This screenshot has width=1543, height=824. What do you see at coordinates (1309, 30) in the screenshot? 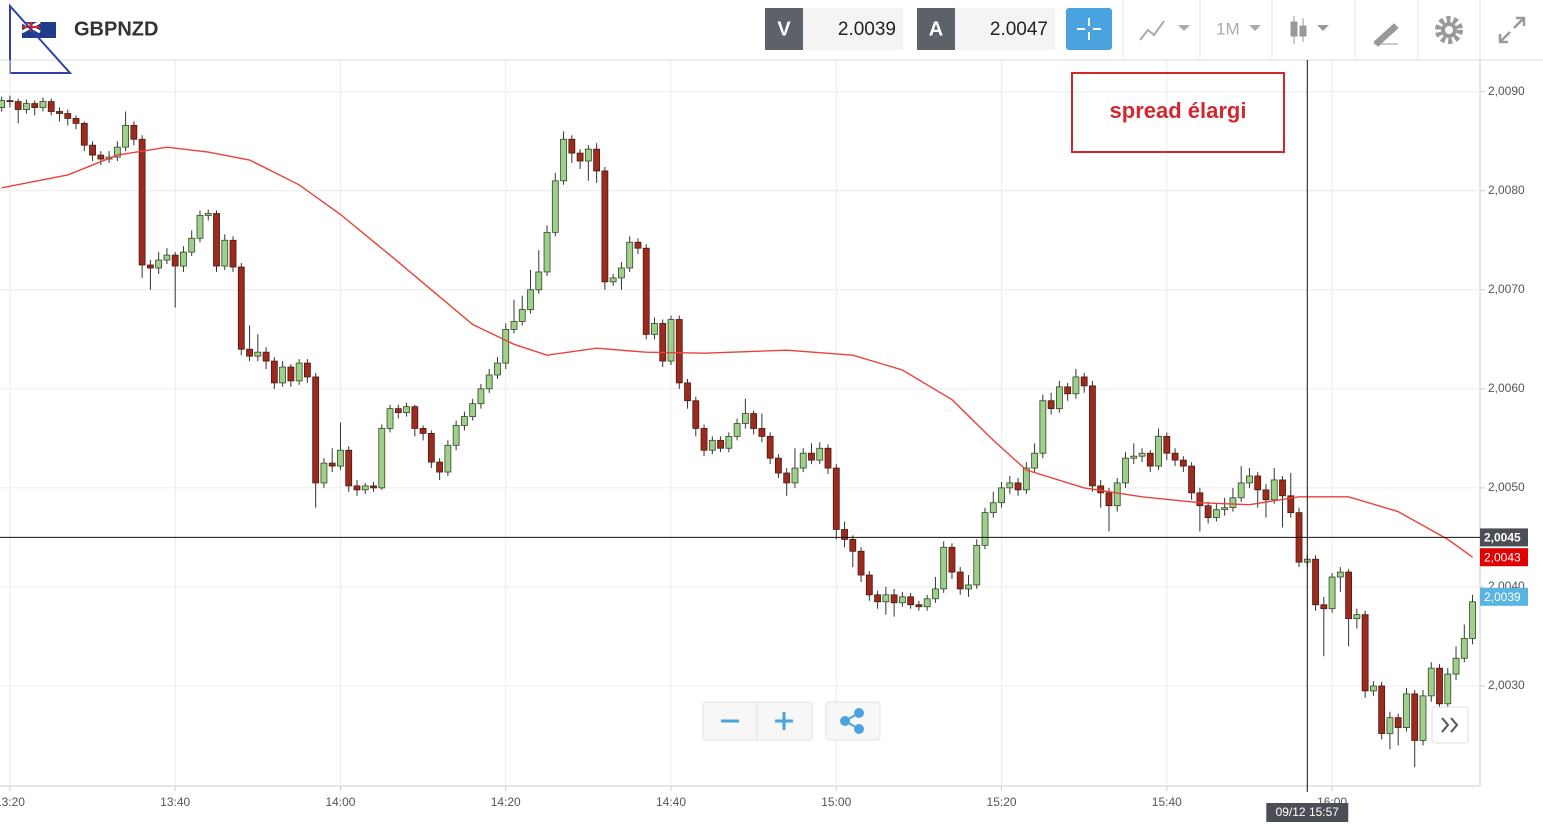
I see `chart-type-button` at bounding box center [1309, 30].